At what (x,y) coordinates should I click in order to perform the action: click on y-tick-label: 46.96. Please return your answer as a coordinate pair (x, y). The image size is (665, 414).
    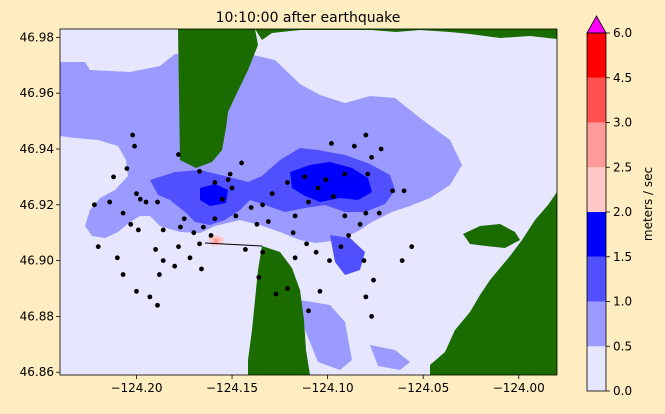
    Looking at the image, I should click on (37, 93).